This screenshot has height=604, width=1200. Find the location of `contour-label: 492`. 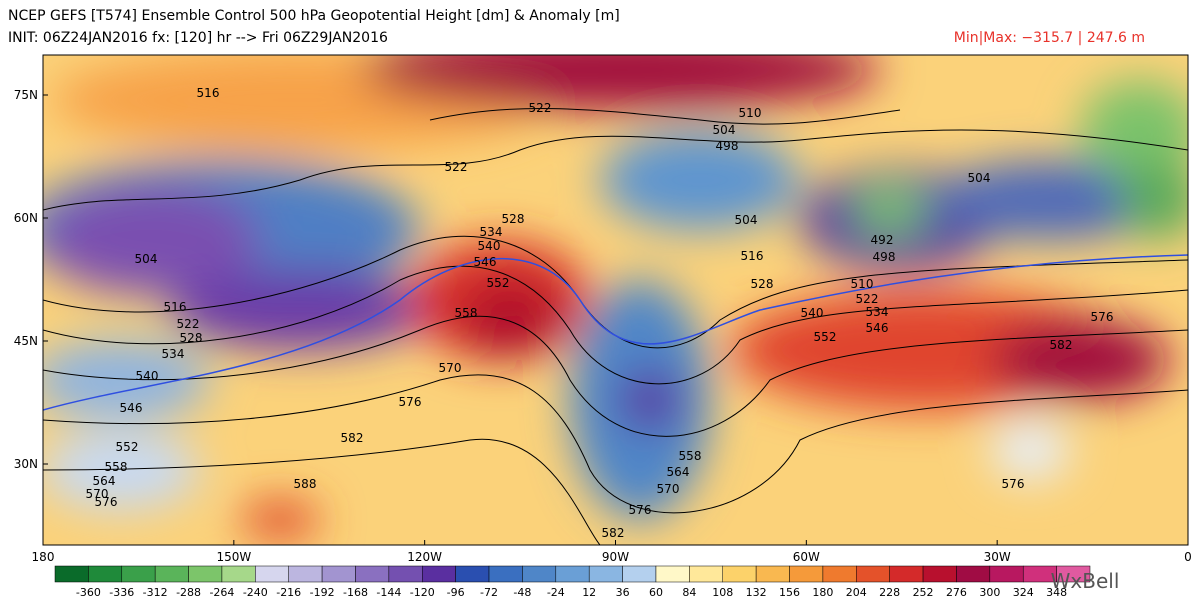

contour-label: 492 is located at coordinates (882, 240).